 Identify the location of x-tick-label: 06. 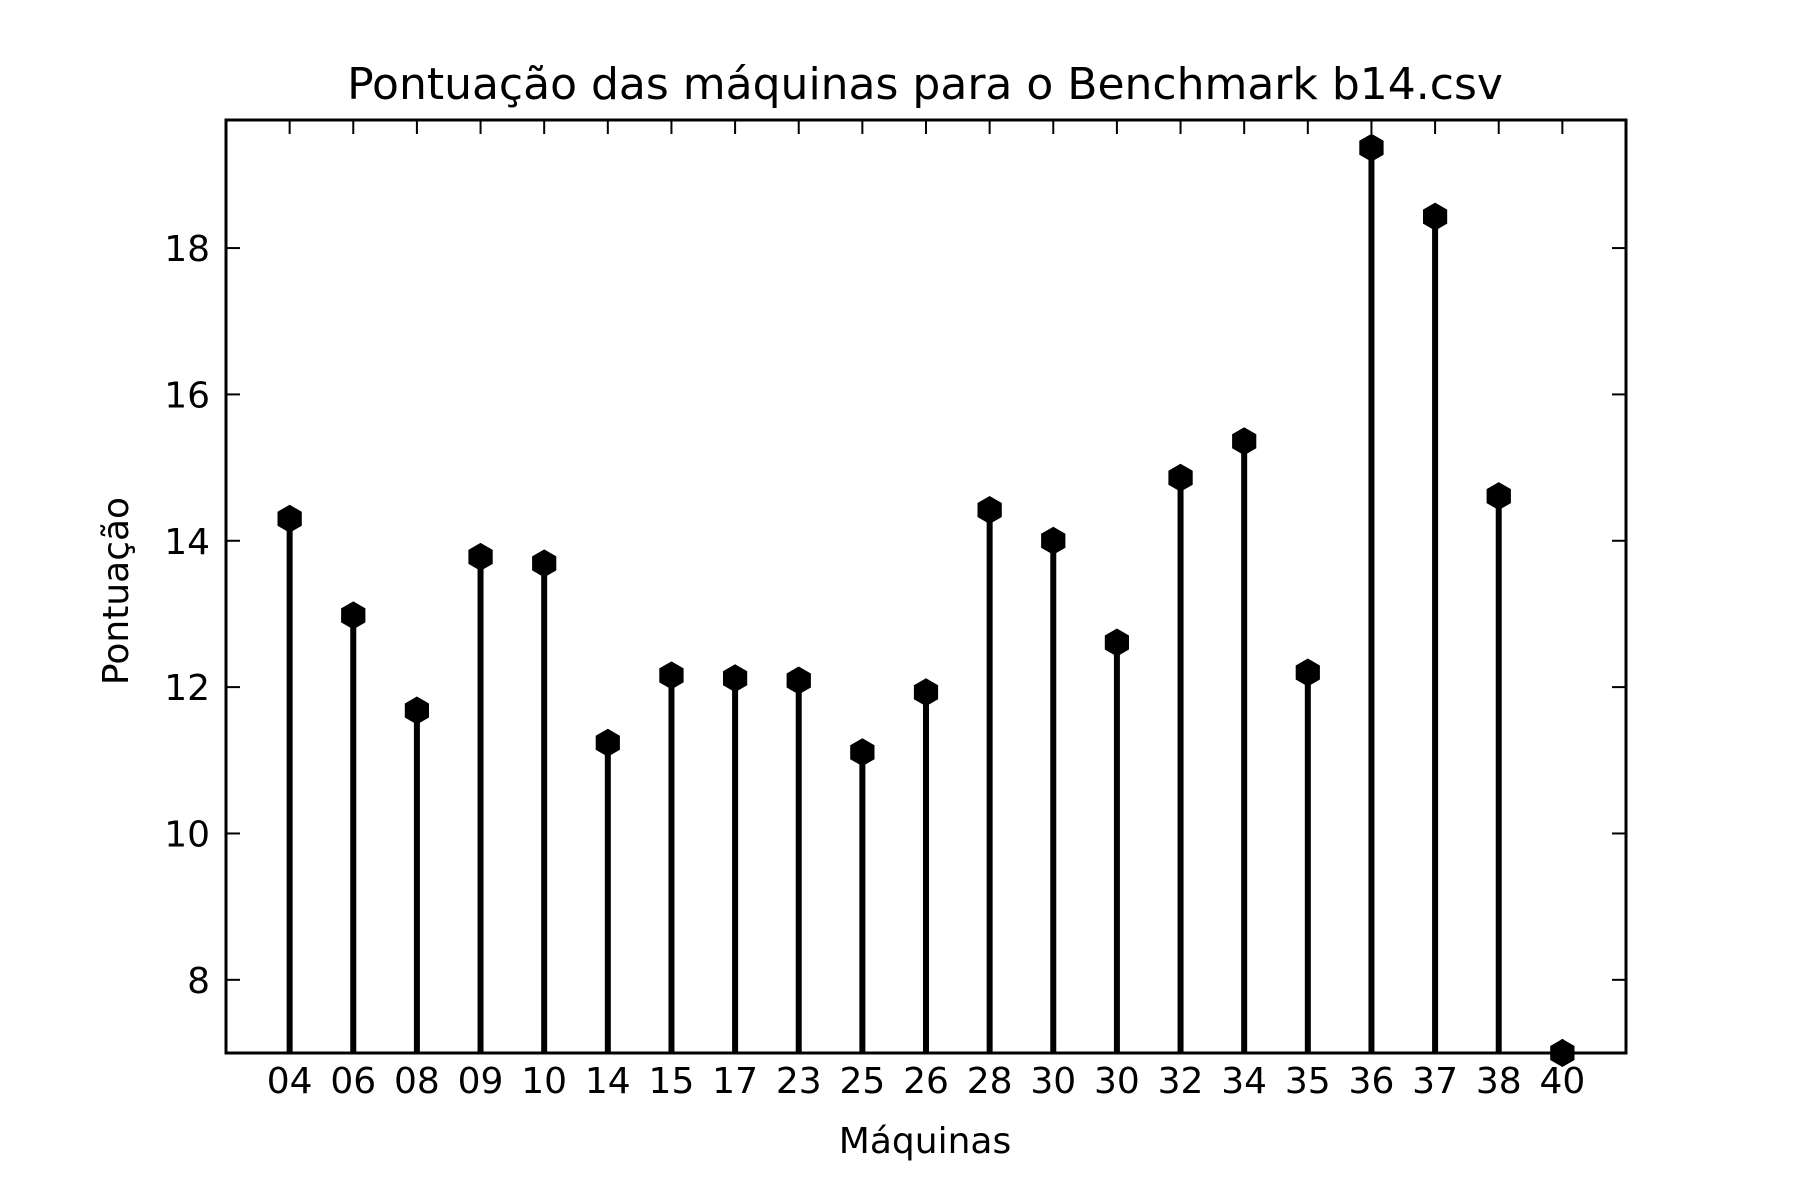
(353, 1081).